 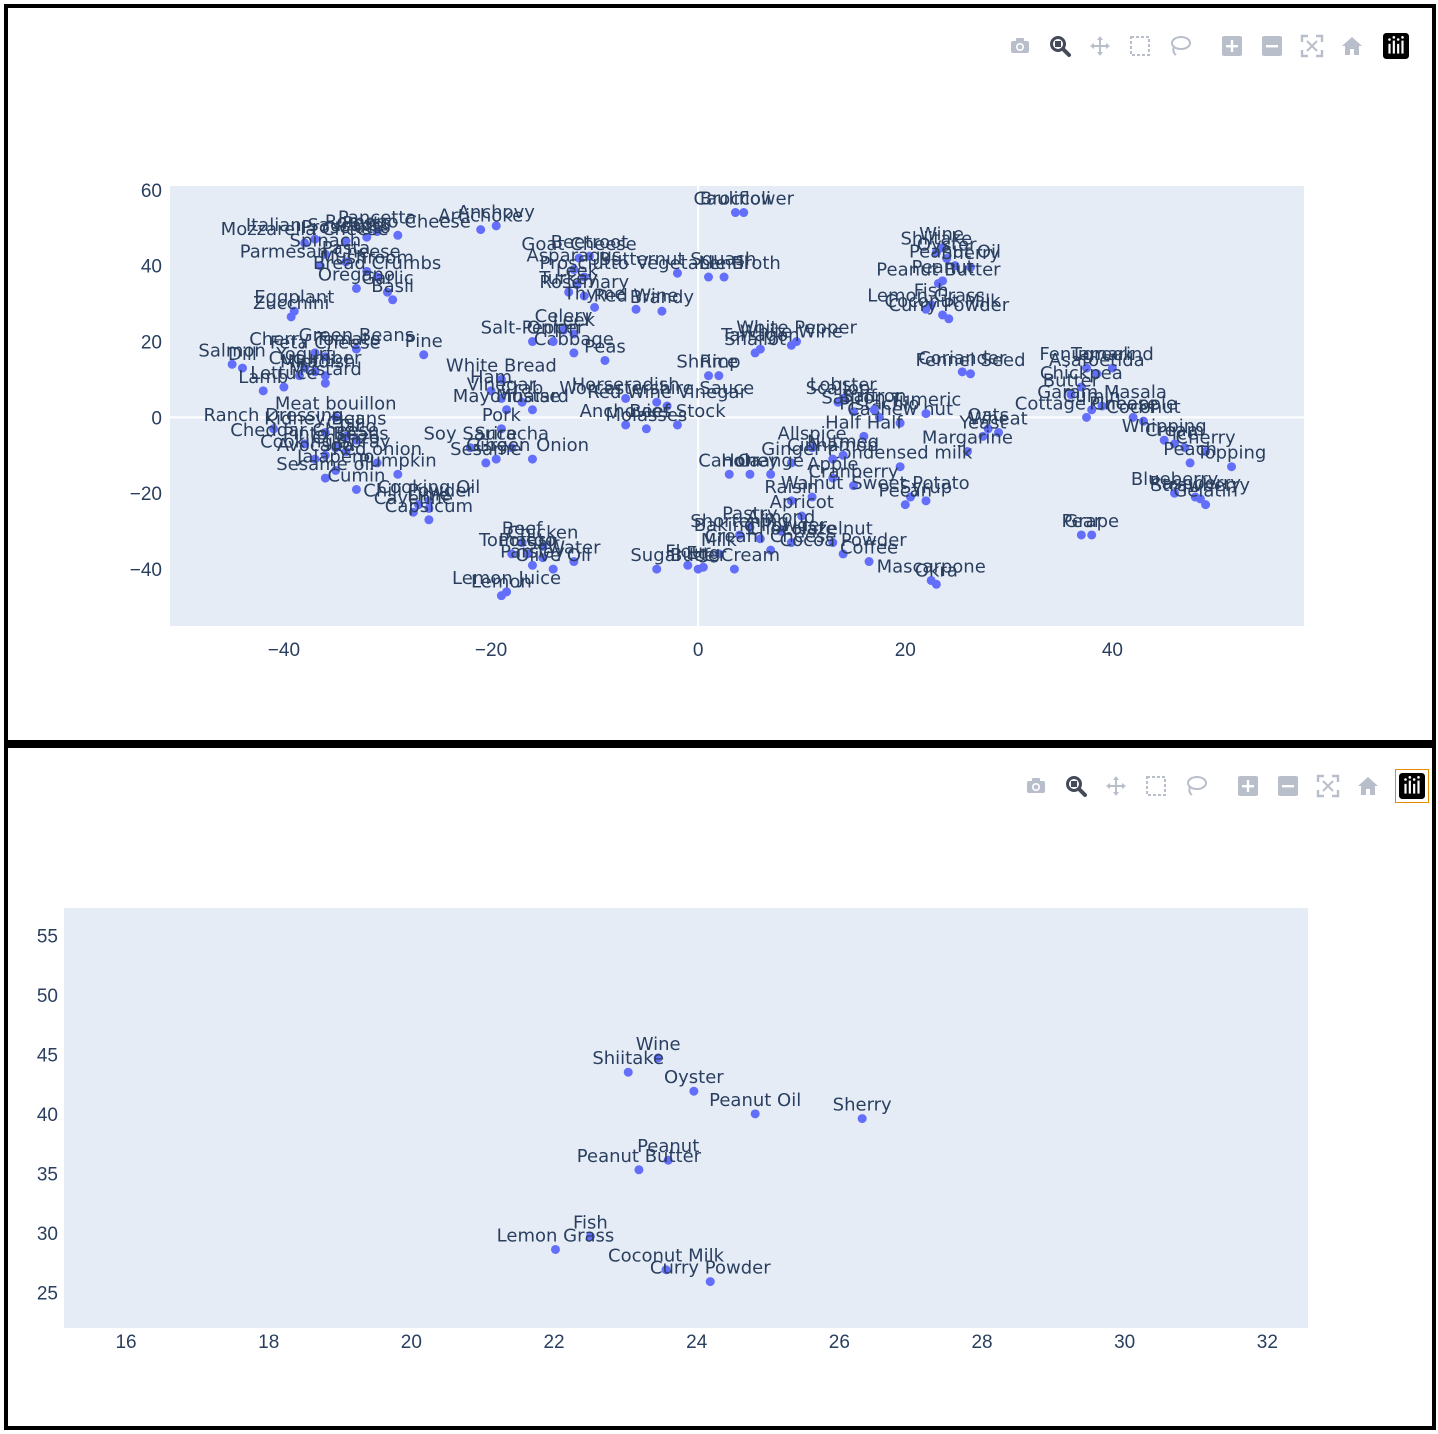 What do you see at coordinates (1312, 46) in the screenshot?
I see `autoscale-button` at bounding box center [1312, 46].